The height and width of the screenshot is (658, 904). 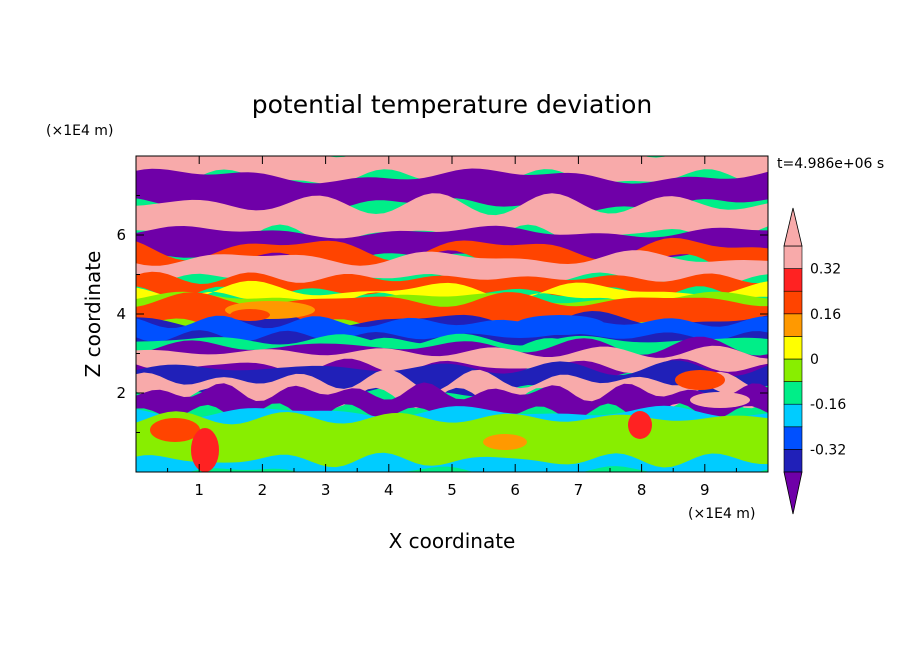 I want to click on x-tick-label: 1, so click(x=199, y=490).